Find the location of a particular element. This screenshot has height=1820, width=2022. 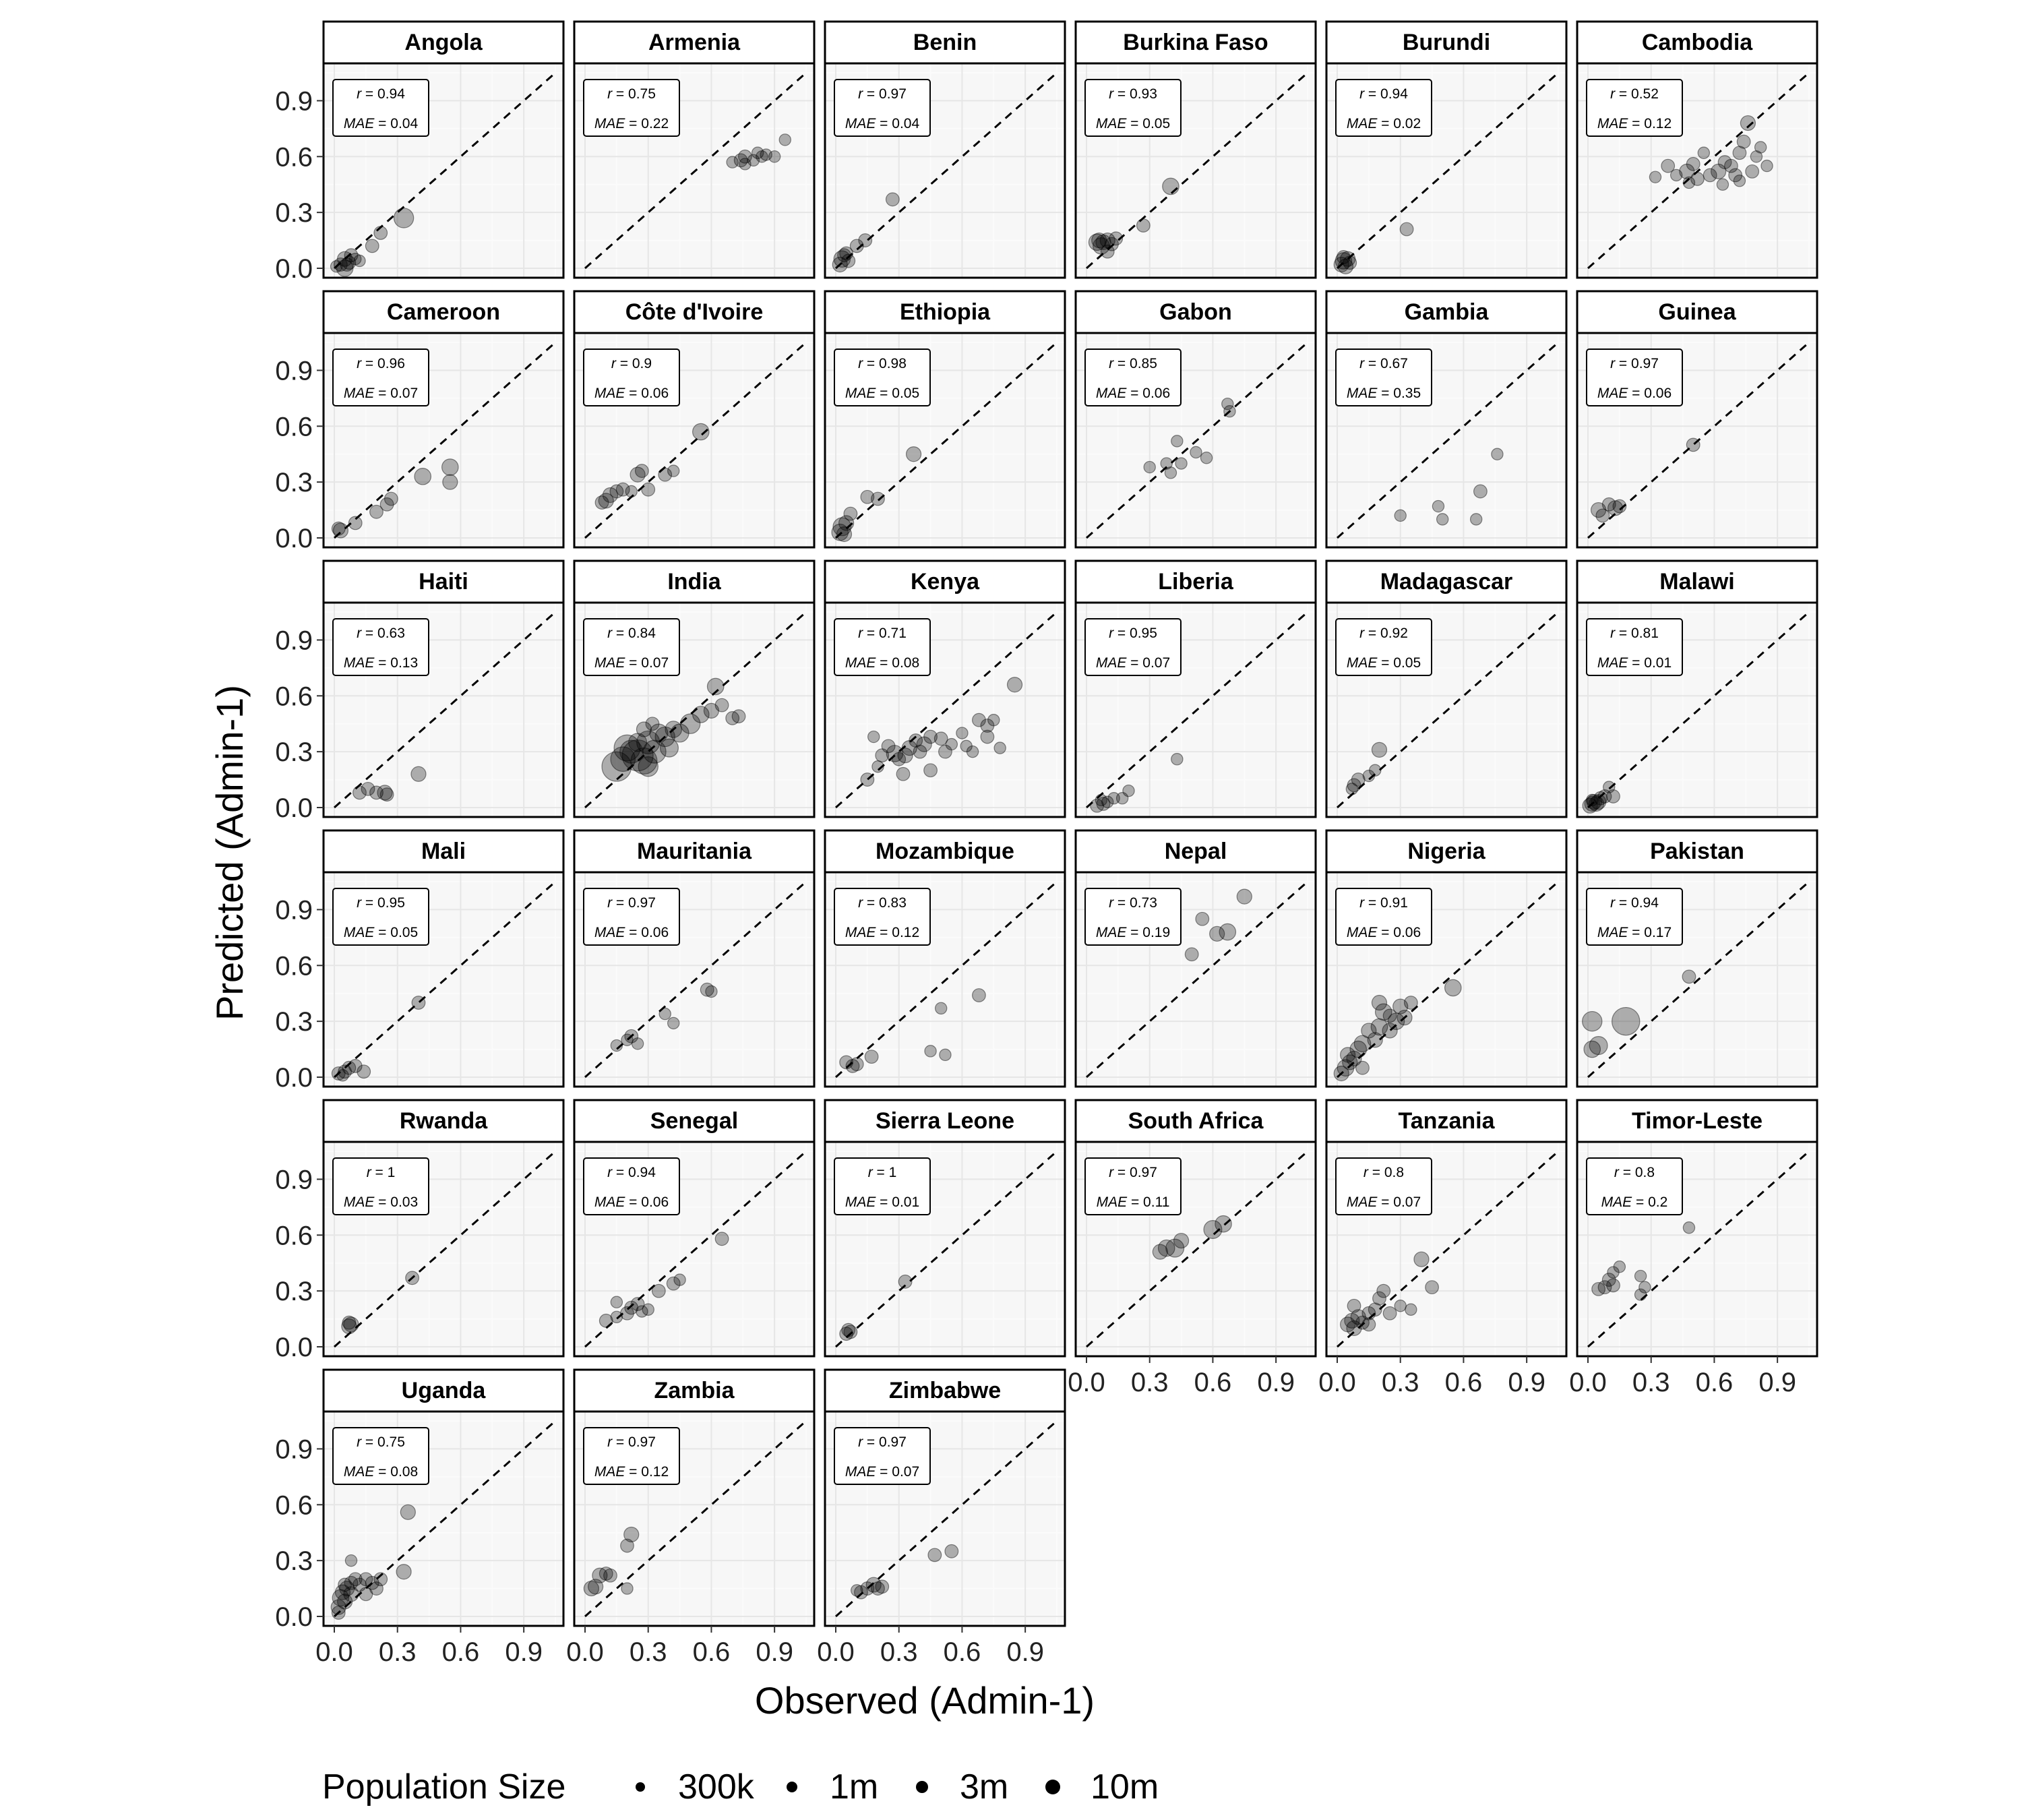

stat-r: r = 0.8 is located at coordinates (1384, 1172).